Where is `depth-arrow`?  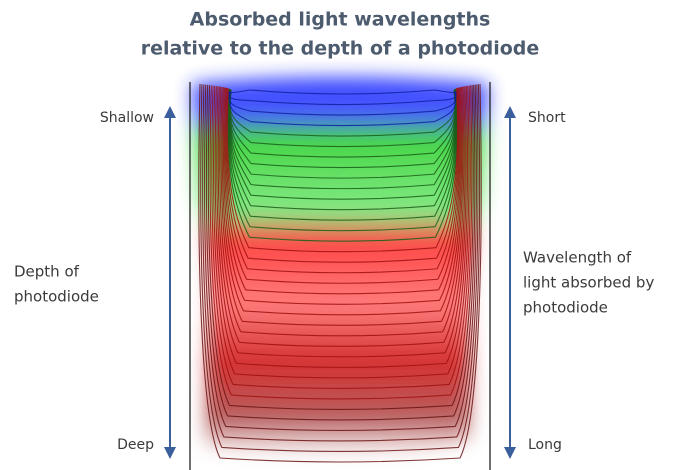 depth-arrow is located at coordinates (170, 282).